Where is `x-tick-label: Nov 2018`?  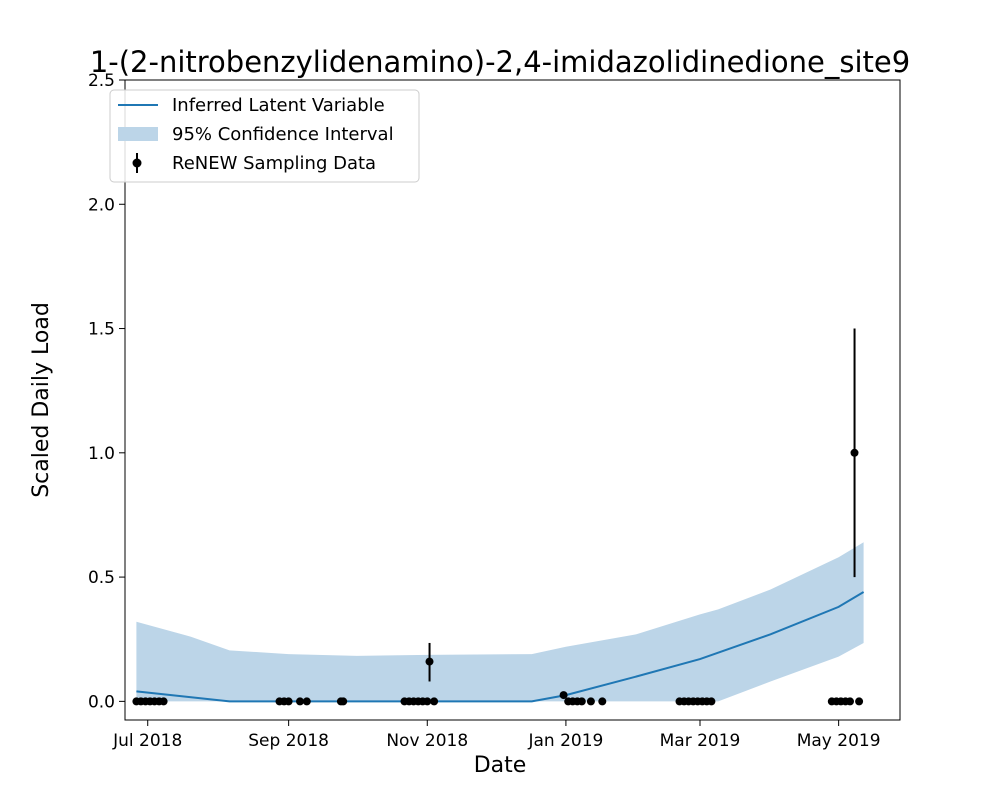
x-tick-label: Nov 2018 is located at coordinates (427, 741).